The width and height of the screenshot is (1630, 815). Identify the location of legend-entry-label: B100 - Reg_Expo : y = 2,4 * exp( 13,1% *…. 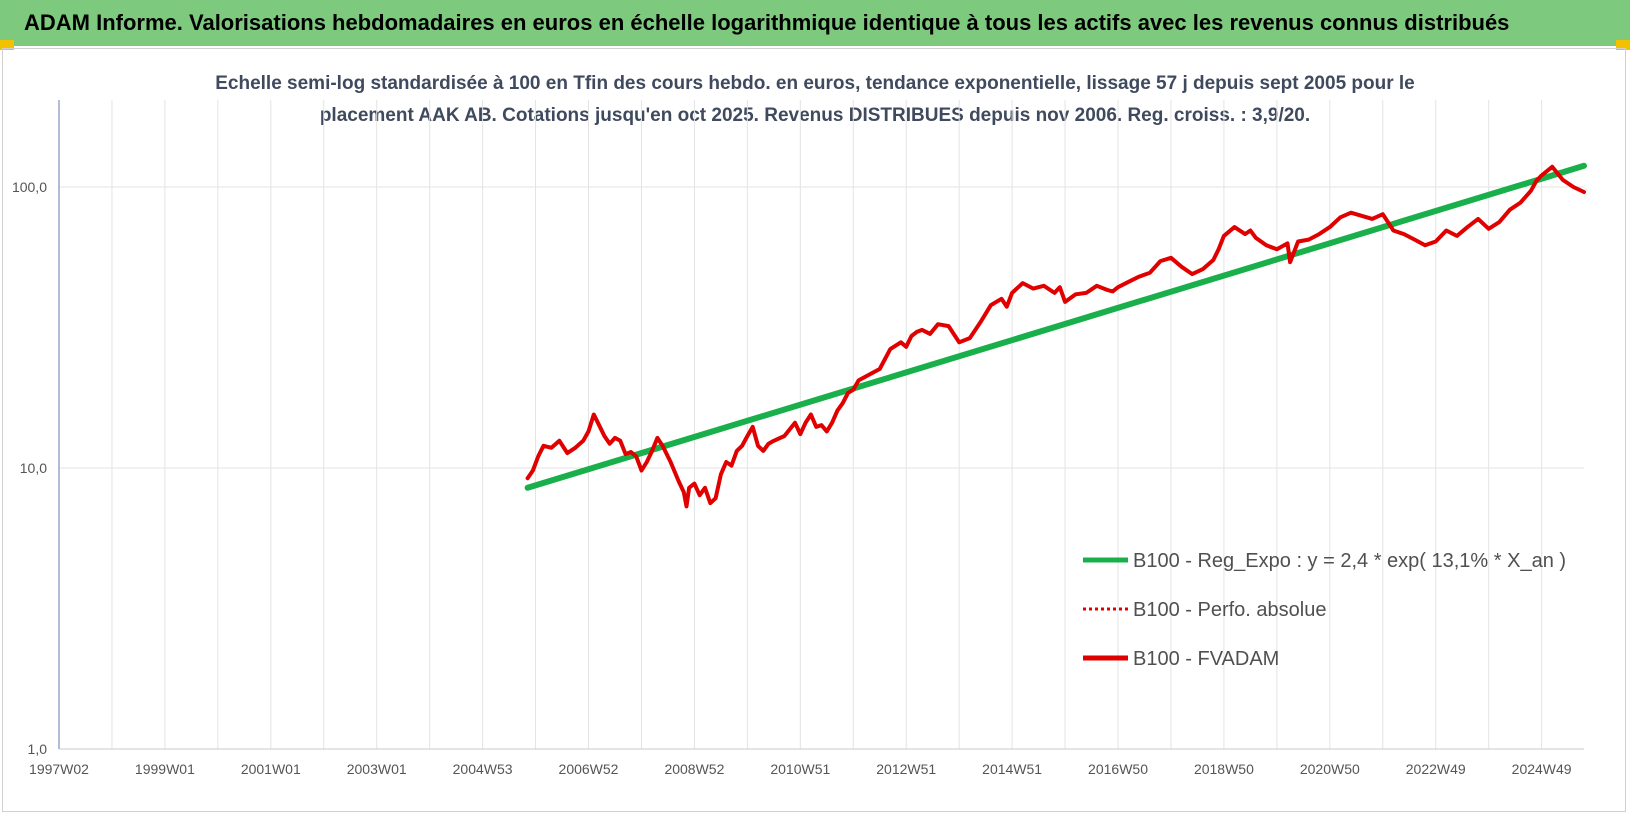
(1349, 561).